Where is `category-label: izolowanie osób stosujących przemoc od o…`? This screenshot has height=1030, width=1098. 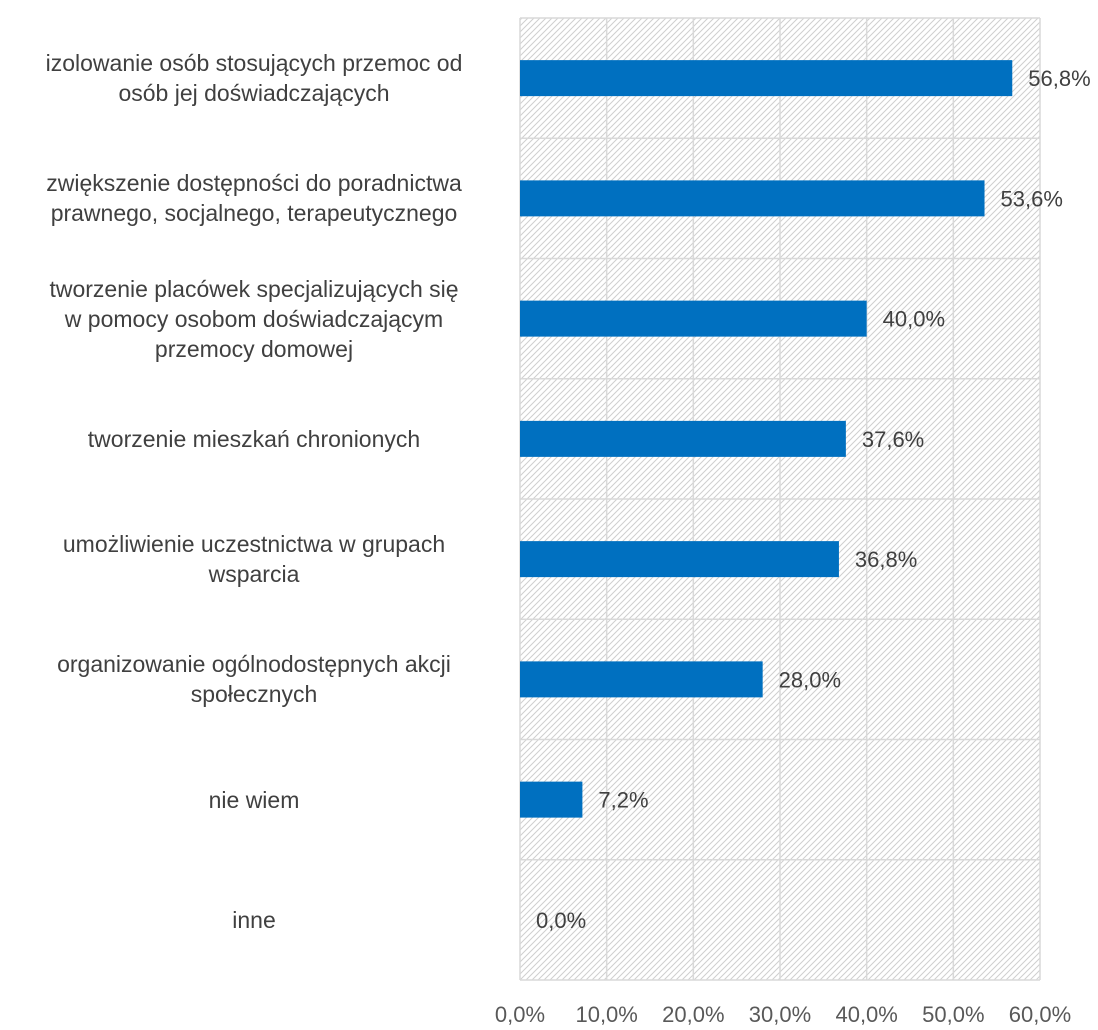 category-label: izolowanie osób stosujących przemoc od o… is located at coordinates (254, 78).